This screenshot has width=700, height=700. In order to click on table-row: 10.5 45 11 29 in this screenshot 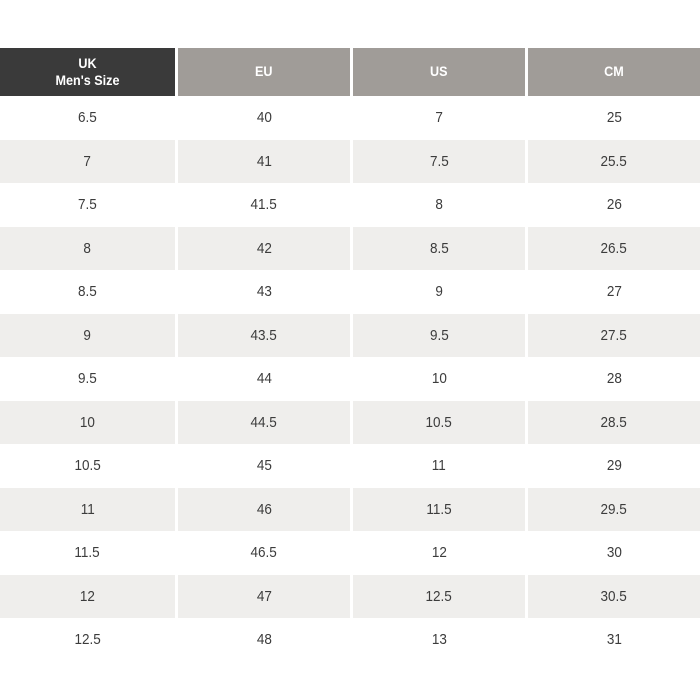, I will do `click(350, 466)`.